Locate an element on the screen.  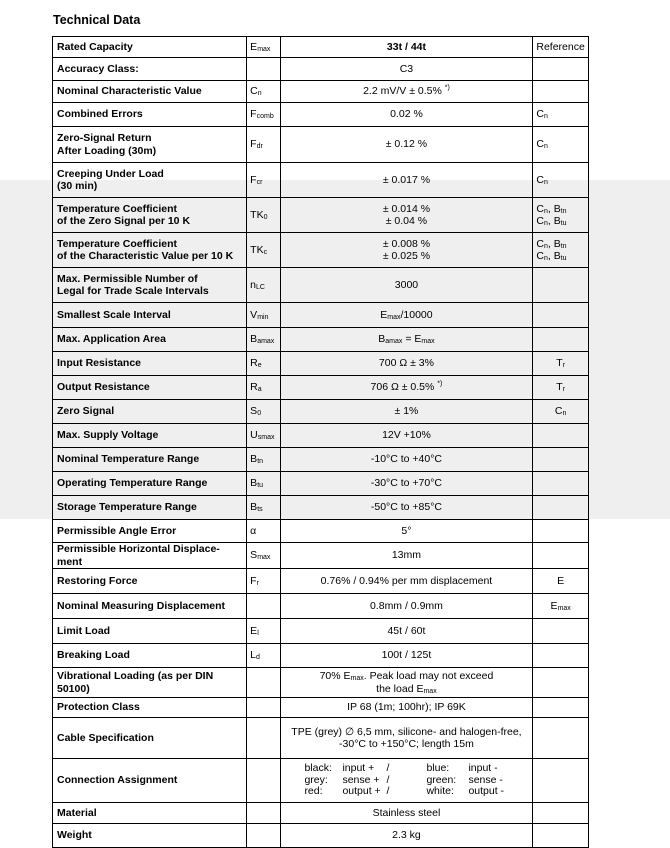
subscript: 0 is located at coordinates (259, 414).